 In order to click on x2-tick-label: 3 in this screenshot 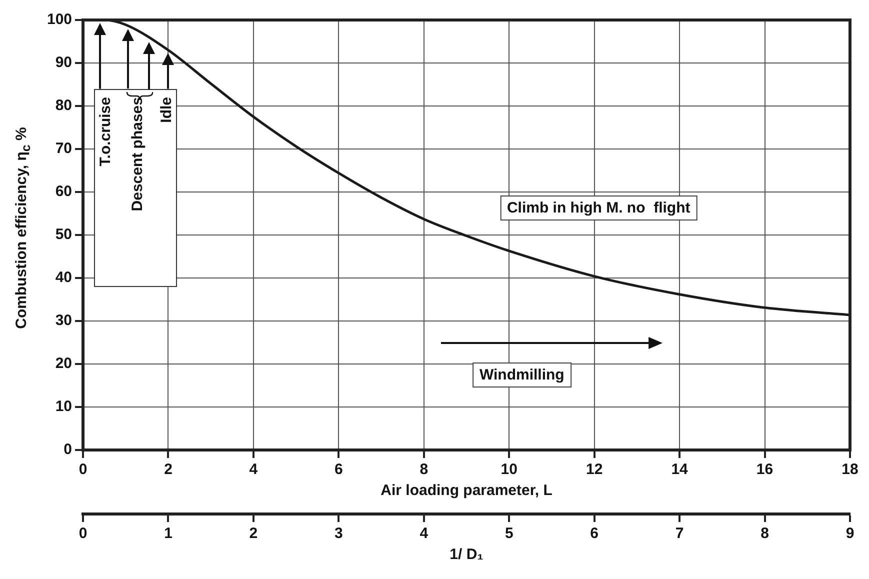, I will do `click(338, 533)`.